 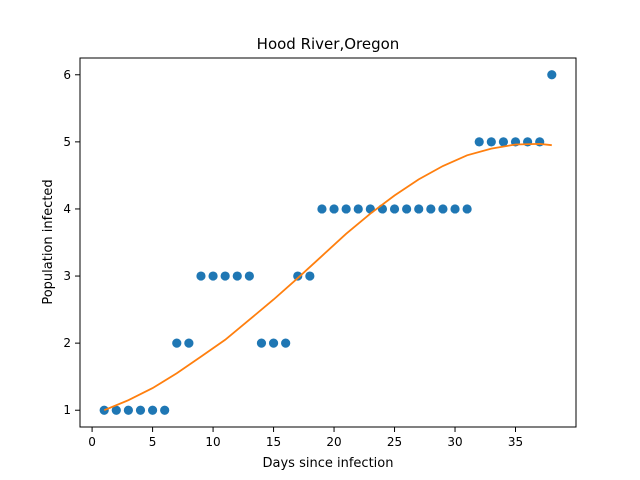 I want to click on y-tick-label: 5, so click(x=67, y=142).